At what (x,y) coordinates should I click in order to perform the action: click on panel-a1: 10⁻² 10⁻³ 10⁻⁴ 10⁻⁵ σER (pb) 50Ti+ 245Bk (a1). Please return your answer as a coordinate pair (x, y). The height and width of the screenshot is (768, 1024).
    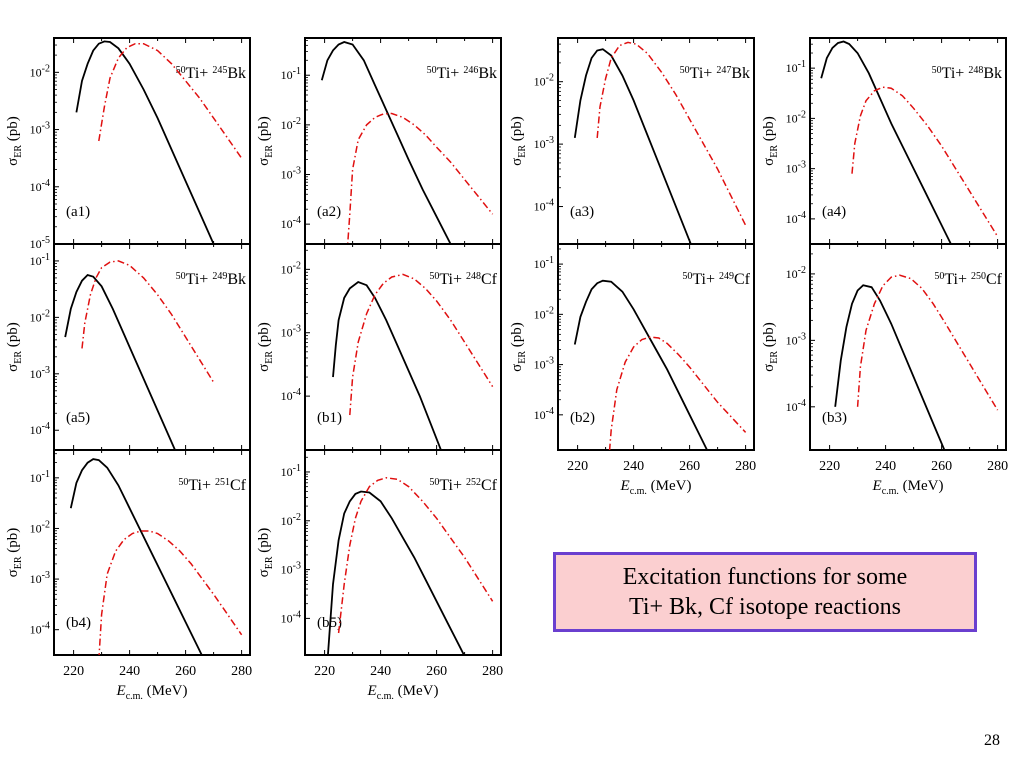
    Looking at the image, I should click on (128, 144).